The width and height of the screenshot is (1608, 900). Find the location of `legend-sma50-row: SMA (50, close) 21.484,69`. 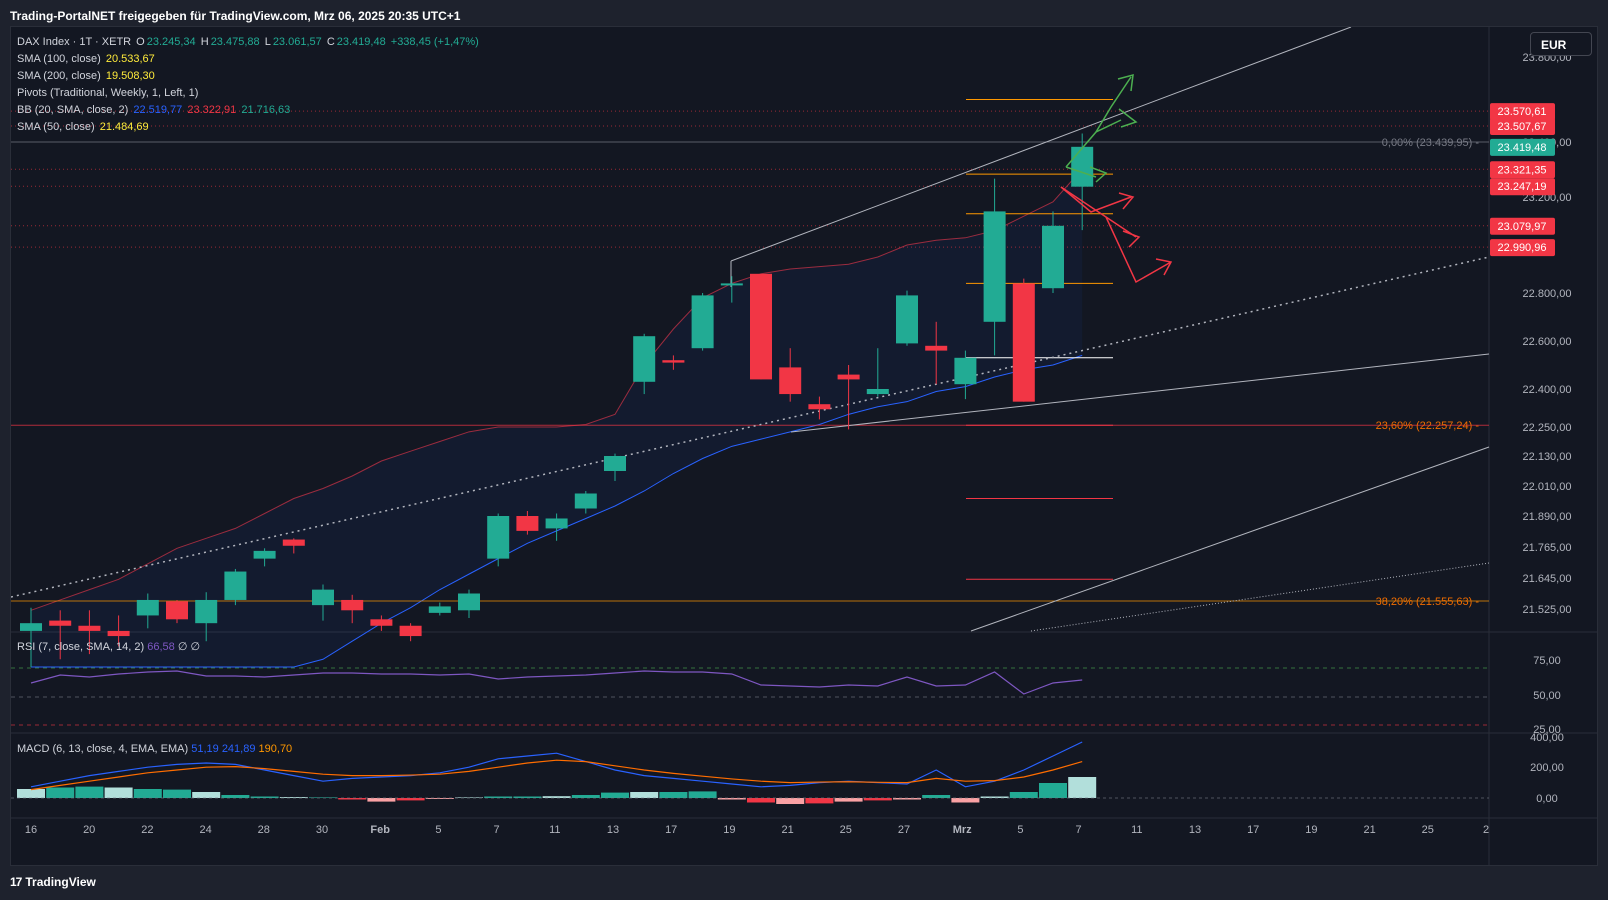

legend-sma50-row: SMA (50, close) 21.484,69 is located at coordinates (249, 127).